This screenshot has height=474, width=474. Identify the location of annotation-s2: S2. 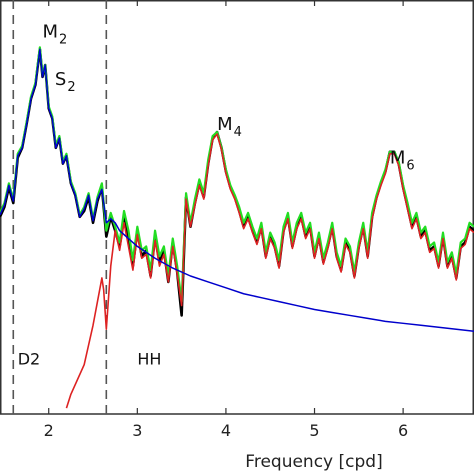
(65, 82).